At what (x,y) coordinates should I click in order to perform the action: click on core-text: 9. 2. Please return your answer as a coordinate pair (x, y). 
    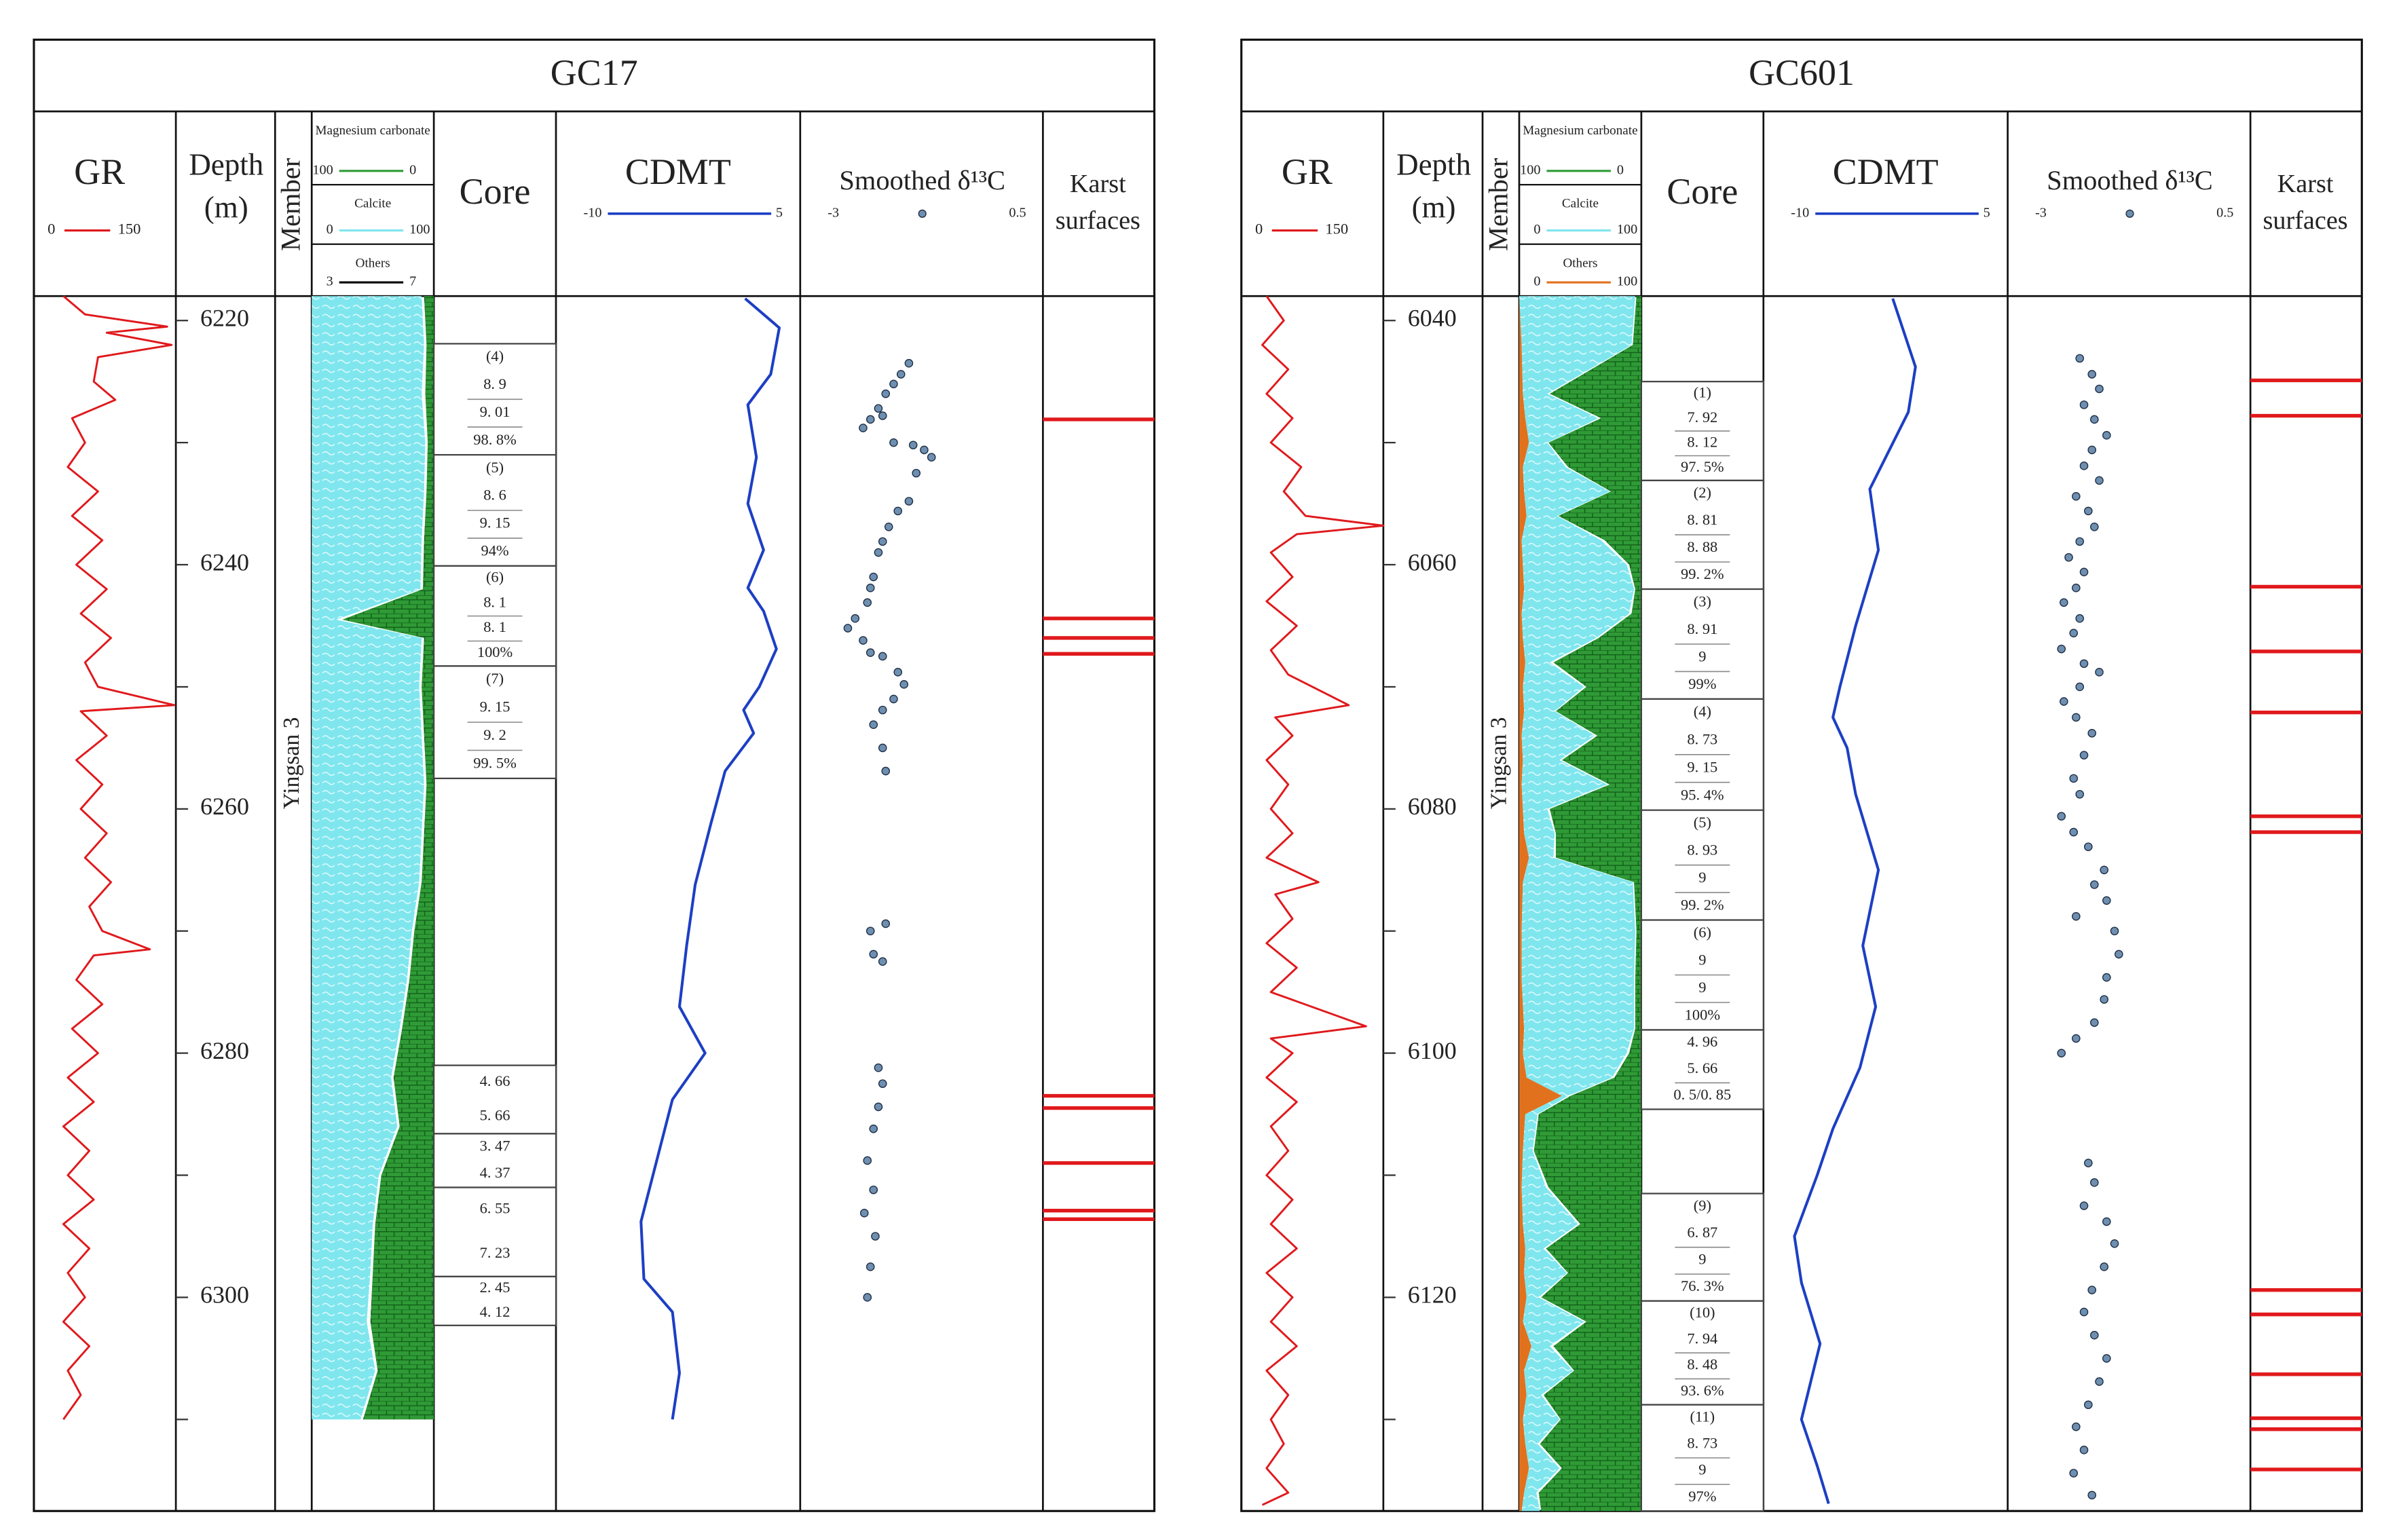
    Looking at the image, I should click on (494, 735).